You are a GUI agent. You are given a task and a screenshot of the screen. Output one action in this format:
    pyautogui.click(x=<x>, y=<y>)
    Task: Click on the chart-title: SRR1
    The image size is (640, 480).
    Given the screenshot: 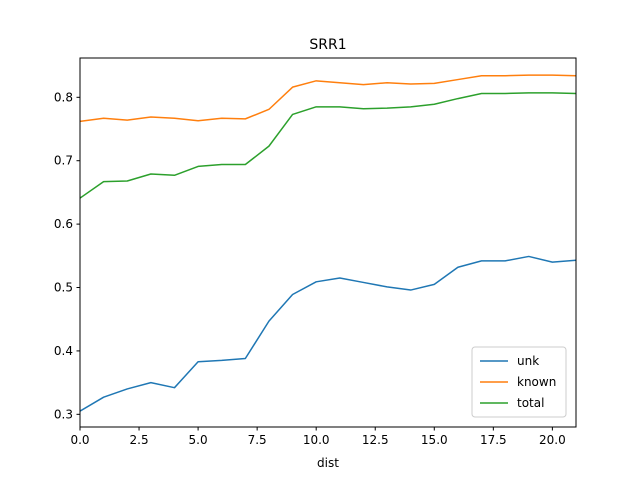 What is the action you would take?
    pyautogui.click(x=327, y=45)
    